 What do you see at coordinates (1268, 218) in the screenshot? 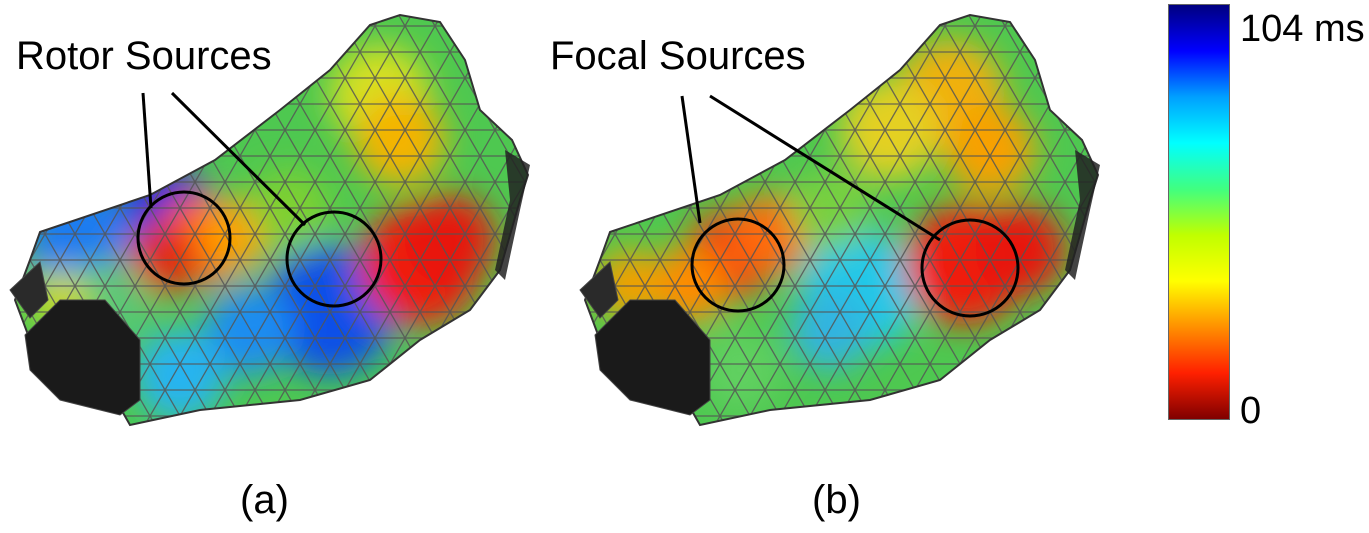
I see `colorbar-legend: 104 ms 0` at bounding box center [1268, 218].